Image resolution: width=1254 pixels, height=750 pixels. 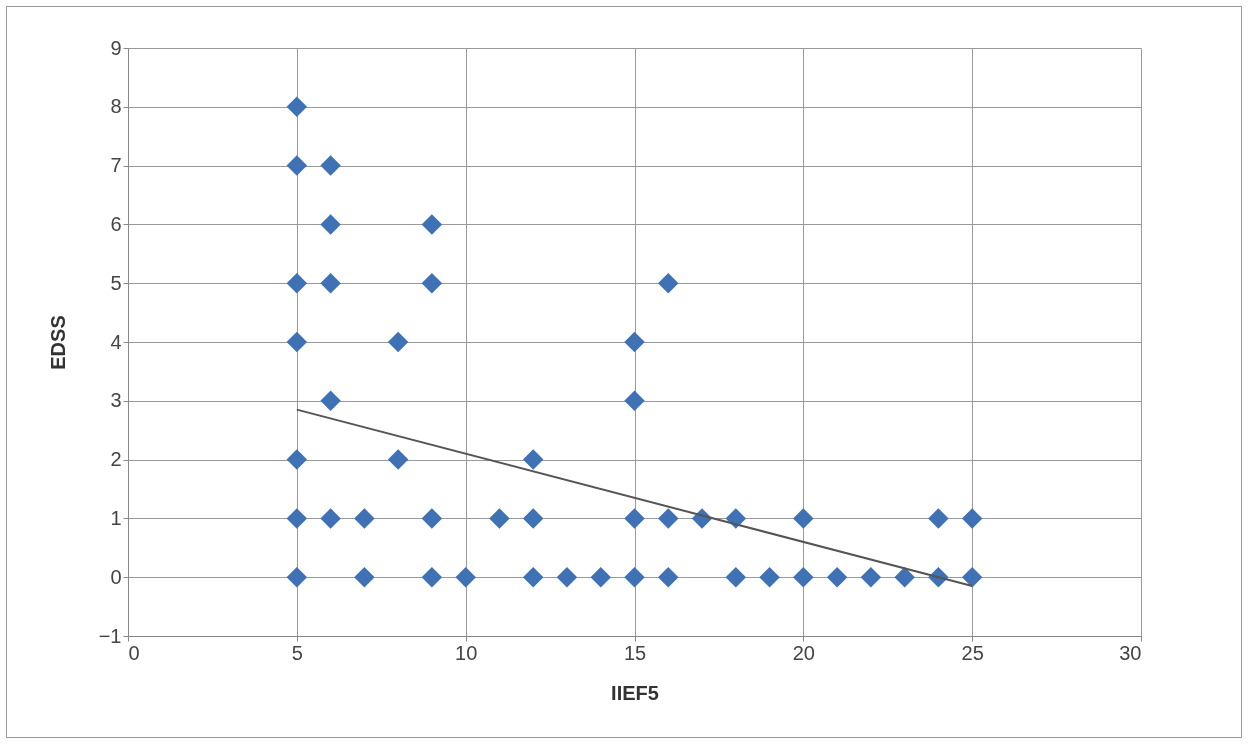 What do you see at coordinates (635, 652) in the screenshot?
I see `x-tick-label: 15` at bounding box center [635, 652].